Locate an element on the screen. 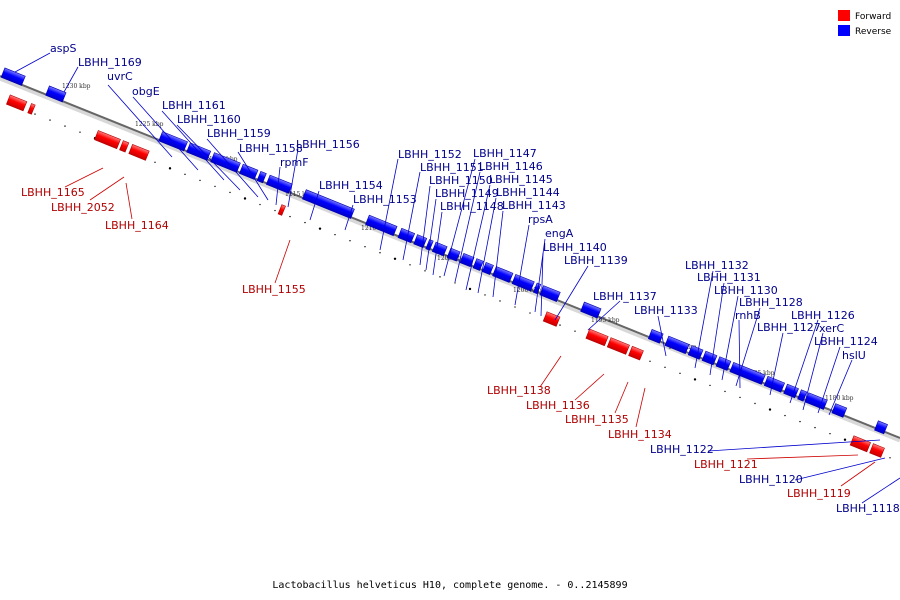  gene-block-LBHH_1165-a is located at coordinates (17, 103).